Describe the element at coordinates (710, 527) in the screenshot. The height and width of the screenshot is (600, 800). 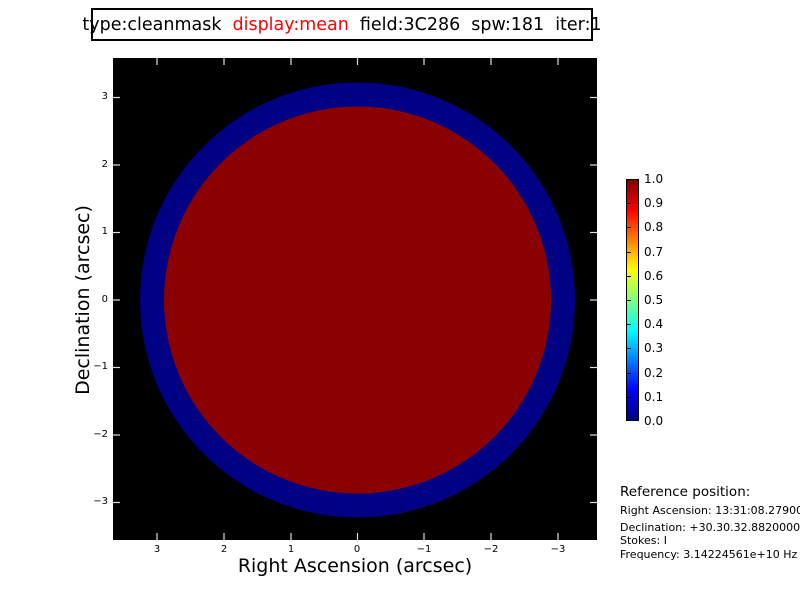
I see `reference-line-dec: Declination: +30.30.32.88200000` at that location.